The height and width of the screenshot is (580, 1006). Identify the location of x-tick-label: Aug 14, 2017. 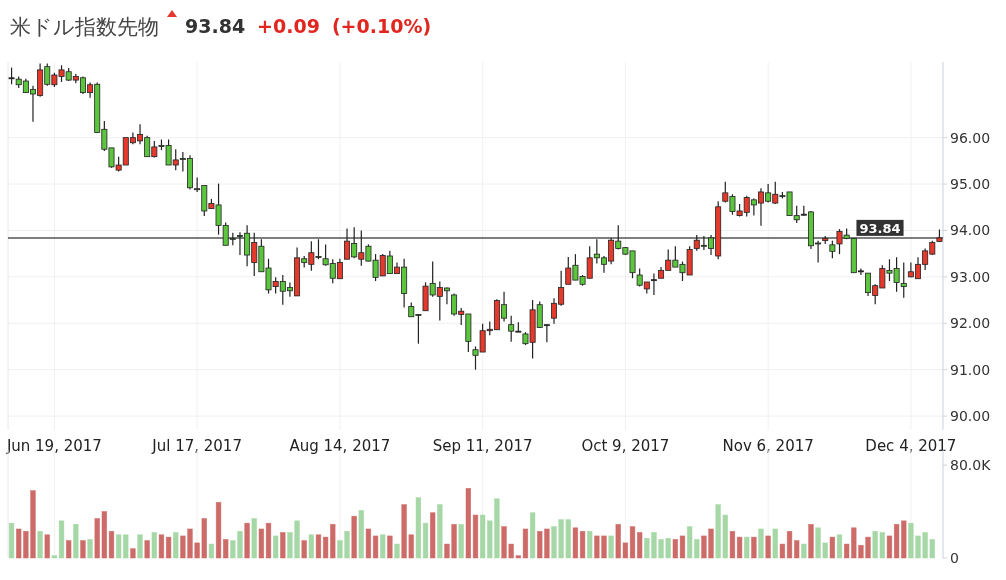
(340, 446).